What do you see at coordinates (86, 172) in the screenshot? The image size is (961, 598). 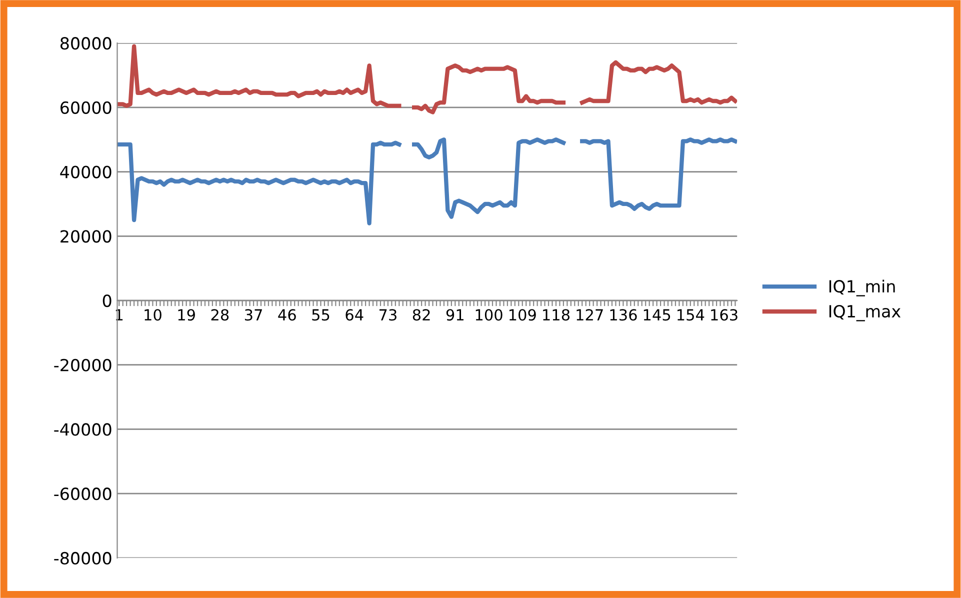 I see `y-tick-label: 40000` at bounding box center [86, 172].